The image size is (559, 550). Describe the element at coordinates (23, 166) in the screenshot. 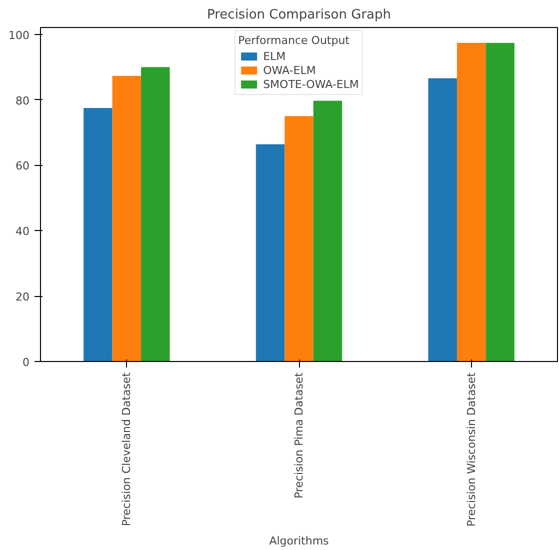

I see `y-tick-label: 60` at that location.